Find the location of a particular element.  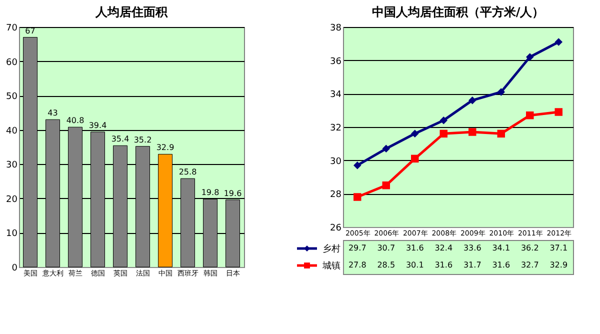

y-tick-label: 36 is located at coordinates (336, 61).